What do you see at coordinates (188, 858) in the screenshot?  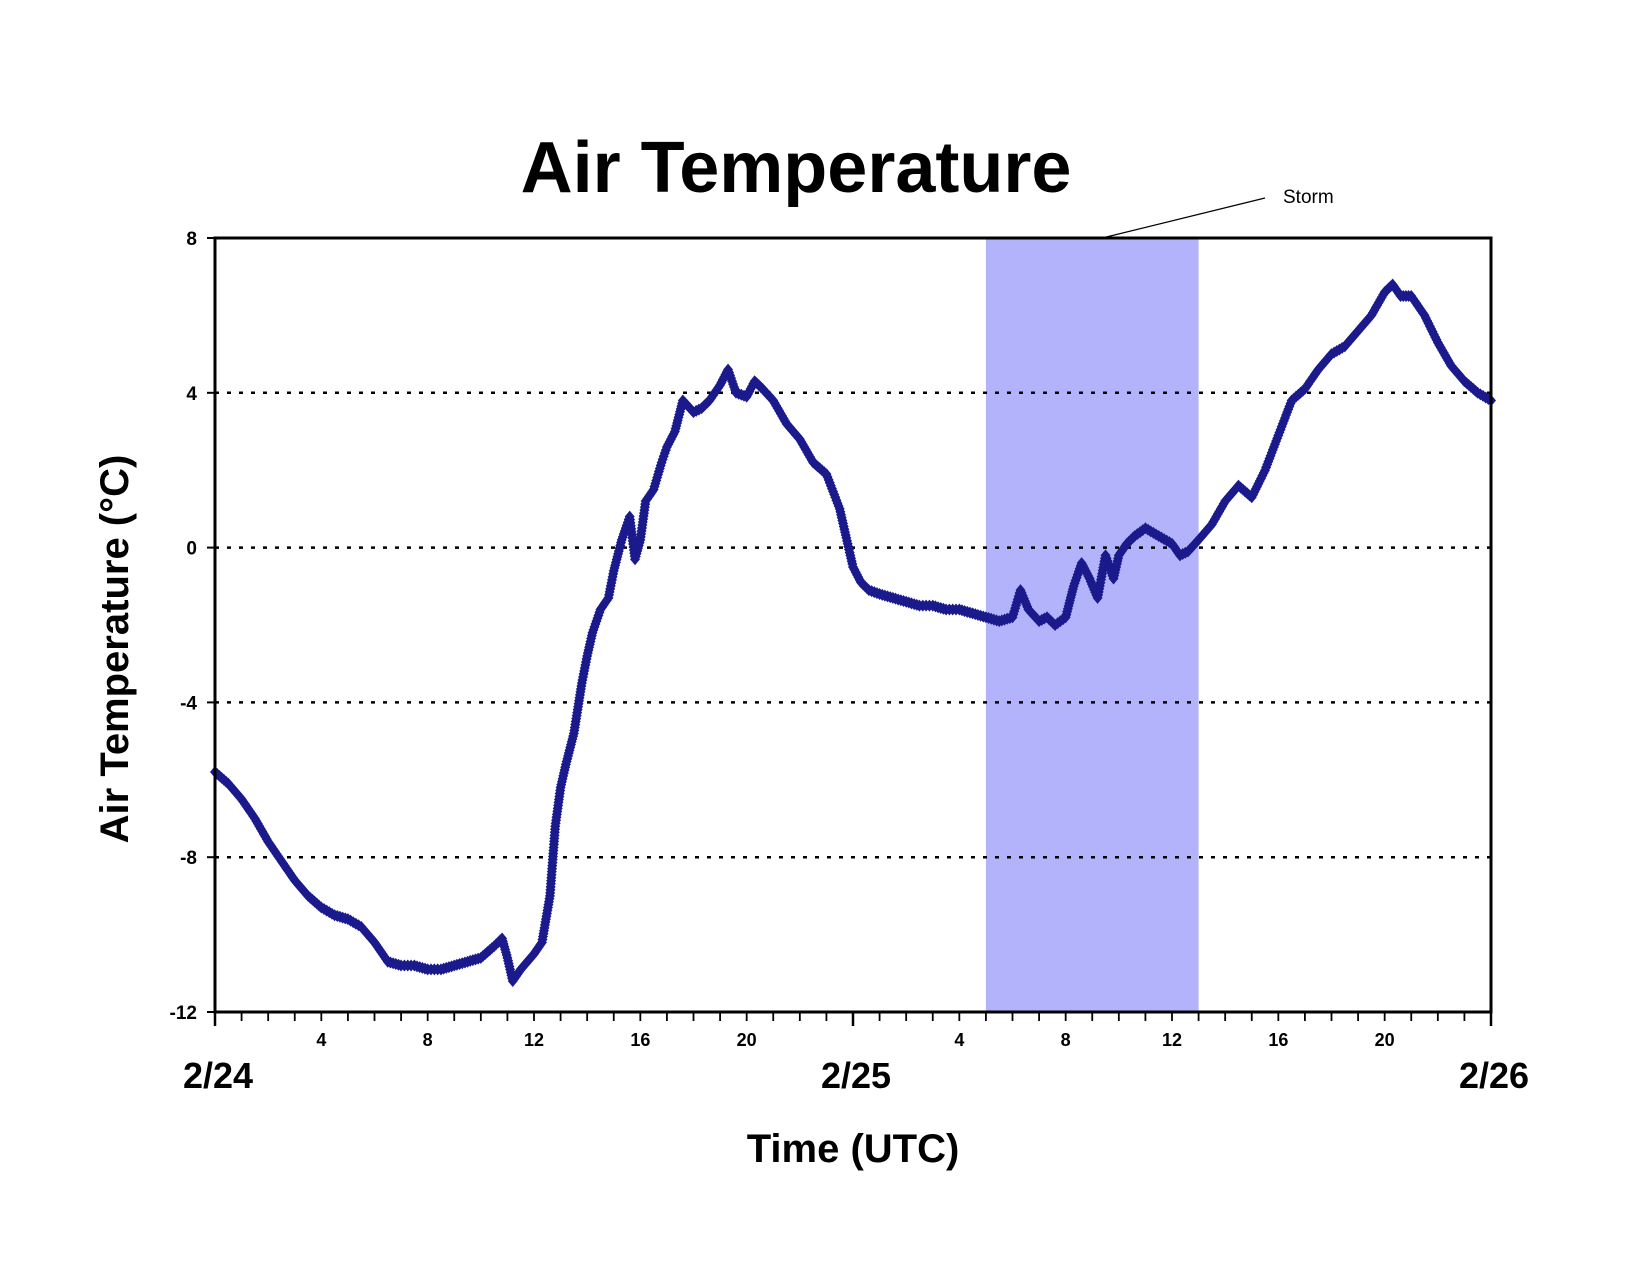 I see `y-tick-label: -8` at bounding box center [188, 858].